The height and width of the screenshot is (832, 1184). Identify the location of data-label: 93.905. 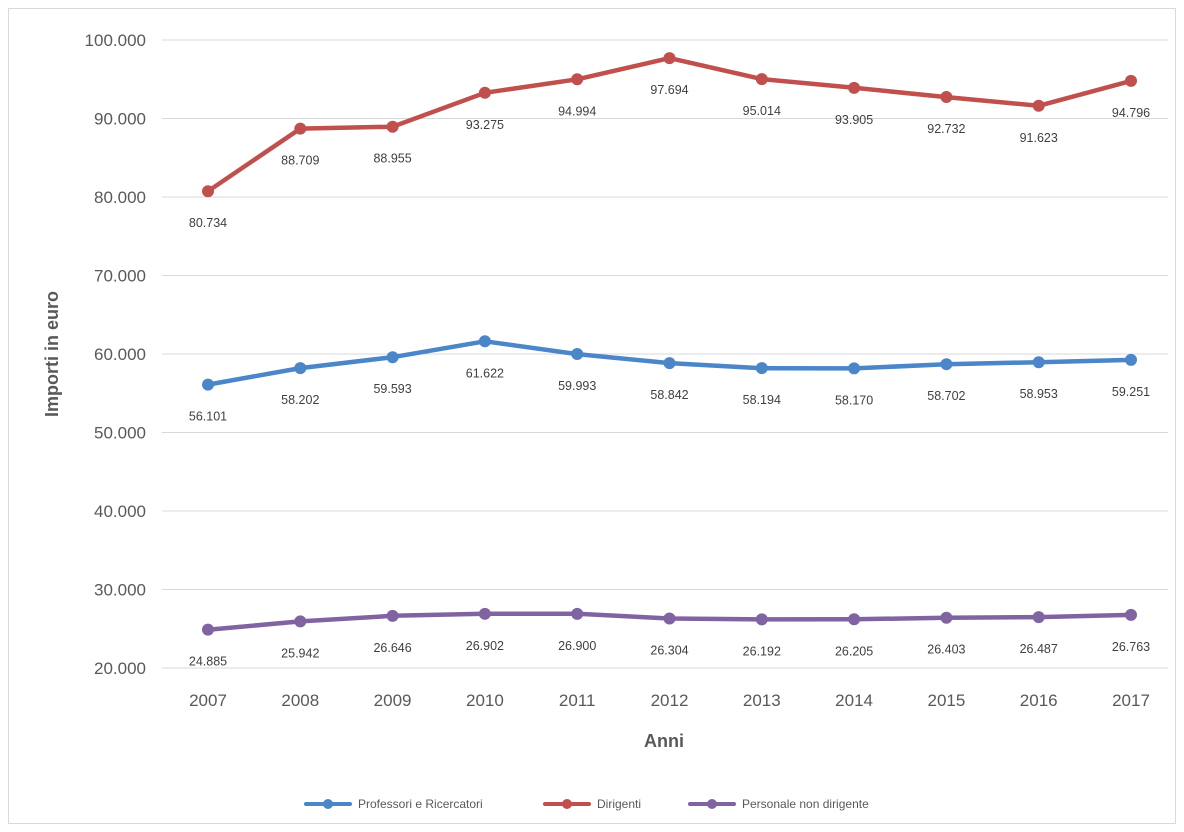
(854, 120).